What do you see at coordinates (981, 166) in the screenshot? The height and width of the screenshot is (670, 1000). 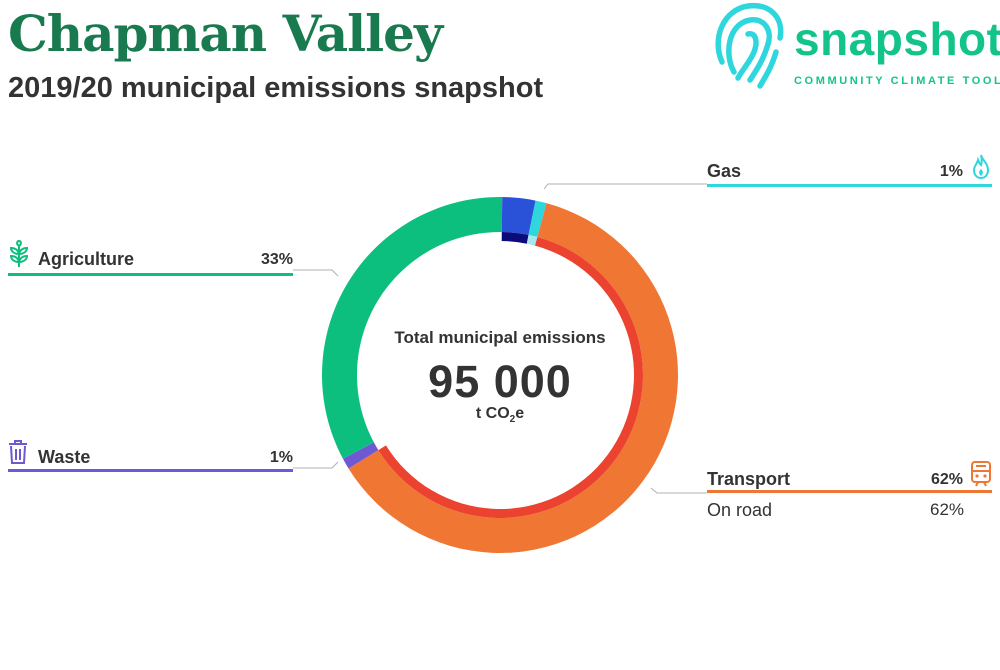 I see `flame-icon` at bounding box center [981, 166].